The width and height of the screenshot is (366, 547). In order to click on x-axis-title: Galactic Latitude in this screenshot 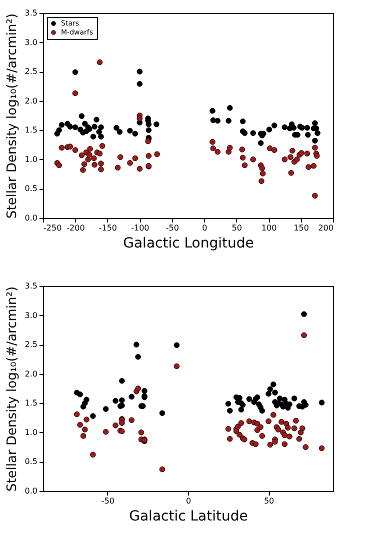, I will do `click(188, 516)`.